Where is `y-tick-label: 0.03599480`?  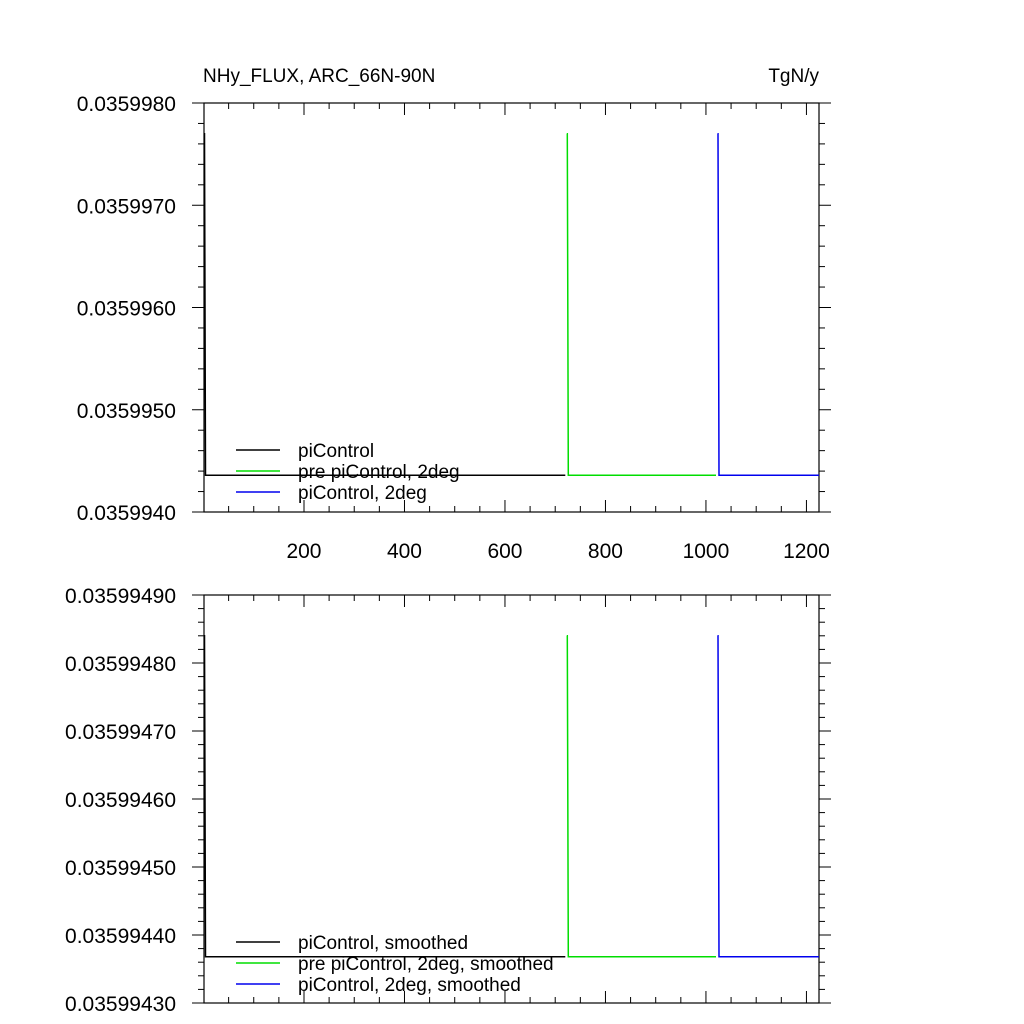 y-tick-label: 0.03599480 is located at coordinates (120, 664).